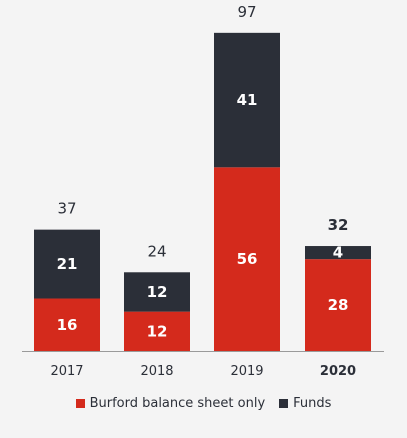 This screenshot has width=407, height=438. What do you see at coordinates (177, 403) in the screenshot?
I see `legend-label-balance-sheet: Burford balance sheet only` at bounding box center [177, 403].